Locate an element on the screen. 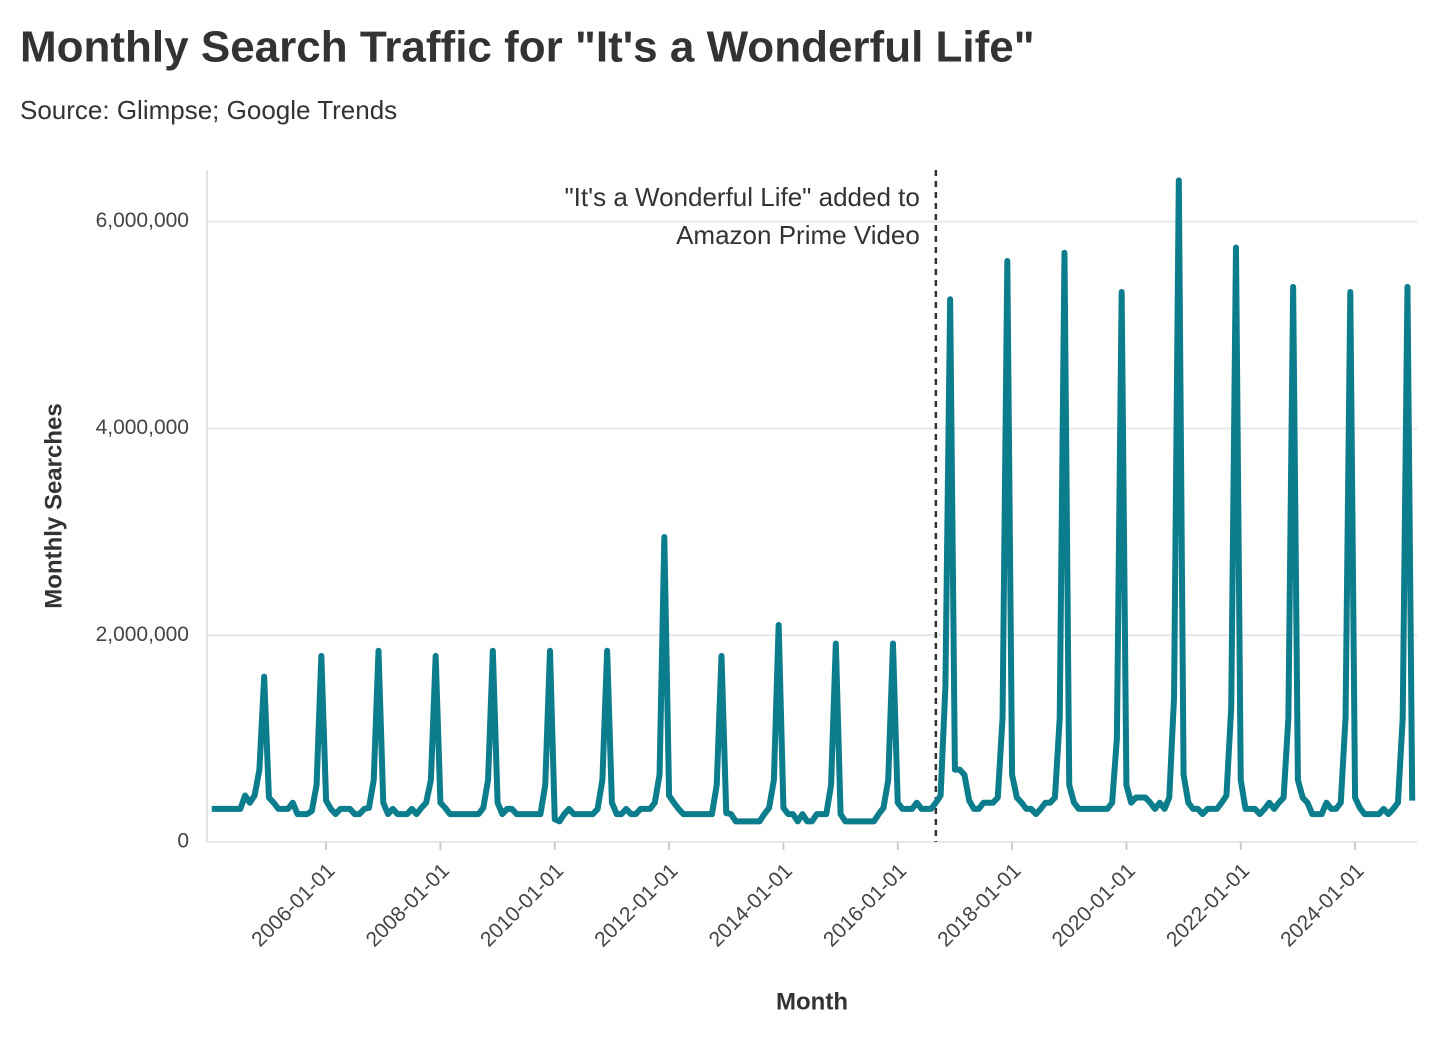  y-tick-label: 6,000,000 is located at coordinates (142, 220).